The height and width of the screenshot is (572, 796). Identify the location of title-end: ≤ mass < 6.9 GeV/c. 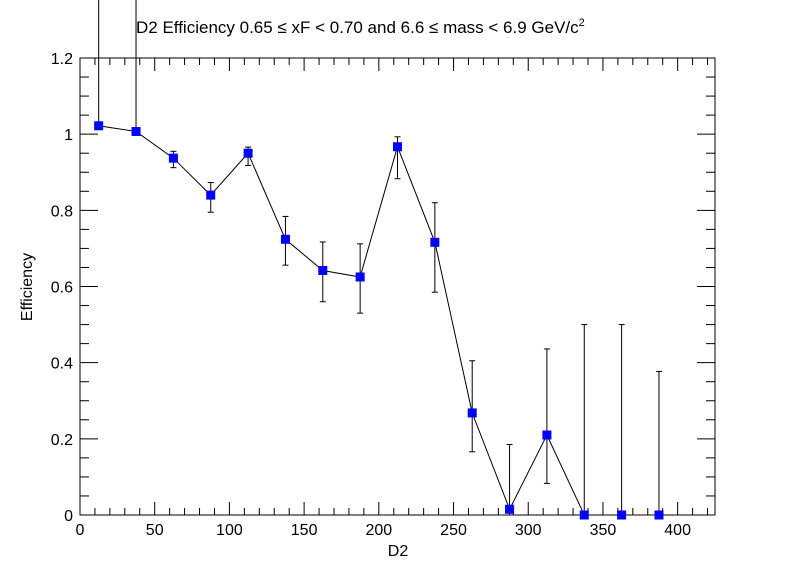
(504, 27).